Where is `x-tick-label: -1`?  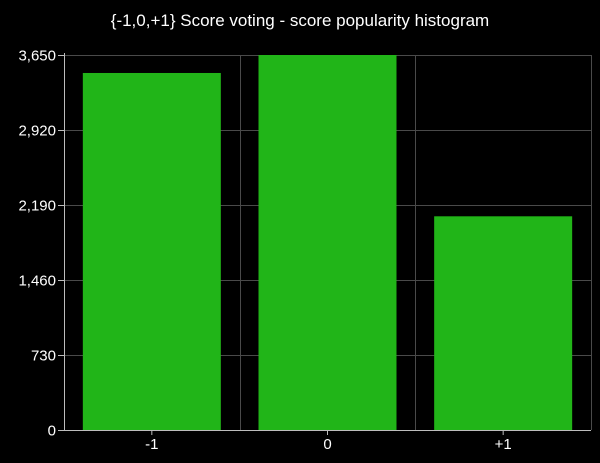
x-tick-label: -1 is located at coordinates (151, 444).